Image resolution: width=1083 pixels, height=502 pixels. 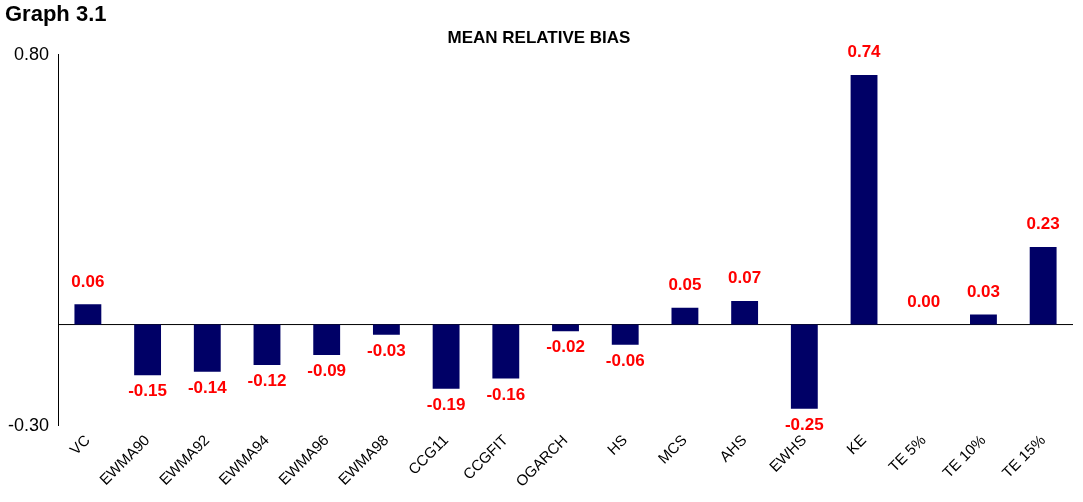 What do you see at coordinates (56, 14) in the screenshot?
I see `chart-title: Graph 3.1` at bounding box center [56, 14].